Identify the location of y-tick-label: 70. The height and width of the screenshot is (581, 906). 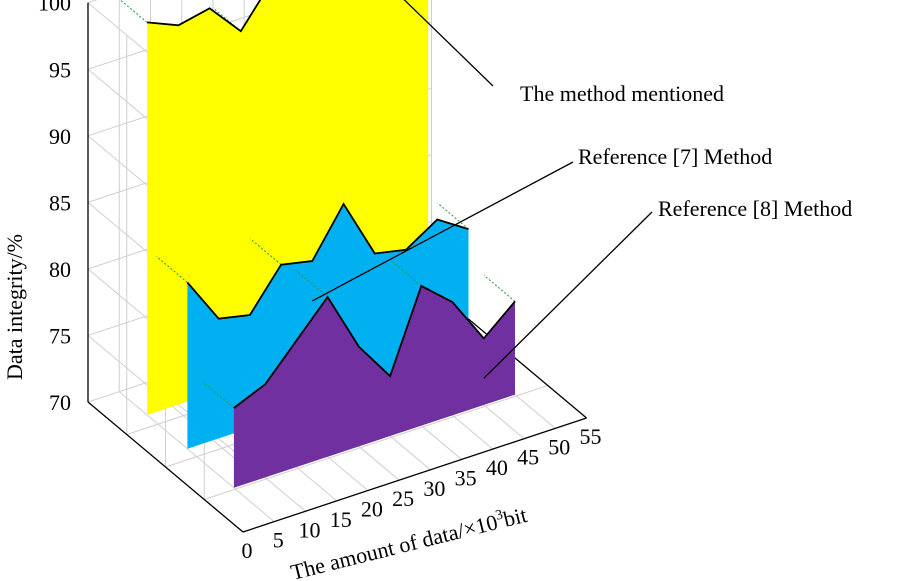
(60, 402).